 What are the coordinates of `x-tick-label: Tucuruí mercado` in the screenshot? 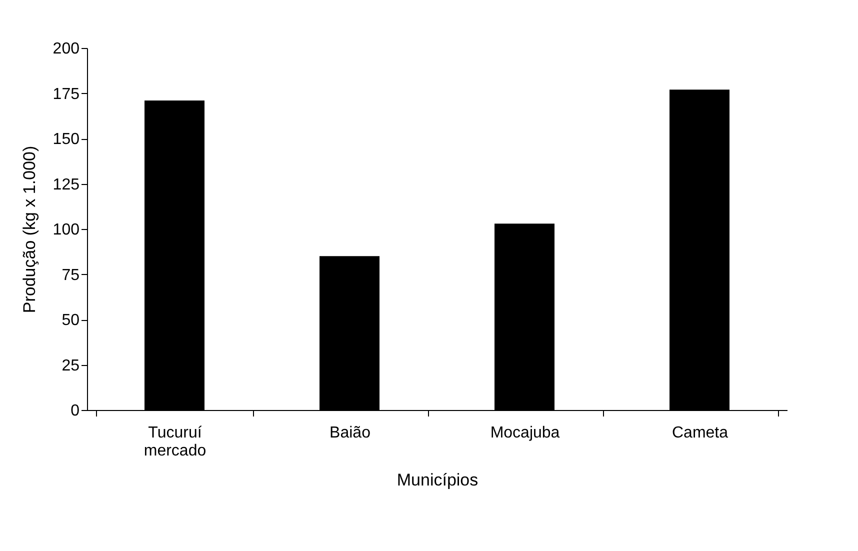 It's located at (175, 442).